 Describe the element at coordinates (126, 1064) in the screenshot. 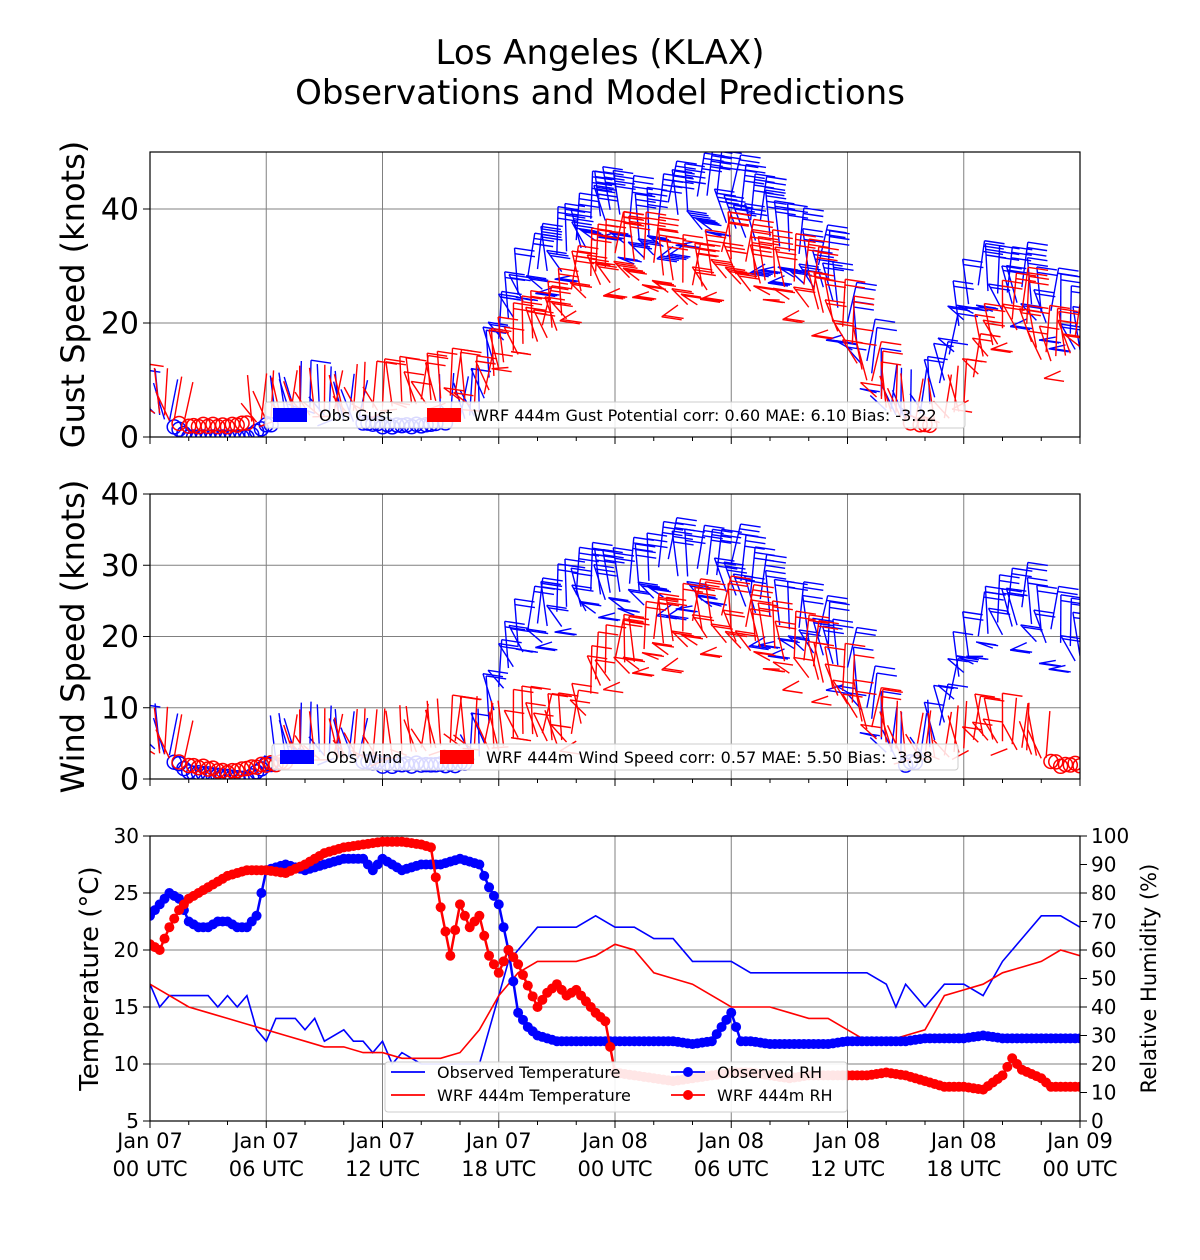

I see `y-tick-label: 10` at that location.